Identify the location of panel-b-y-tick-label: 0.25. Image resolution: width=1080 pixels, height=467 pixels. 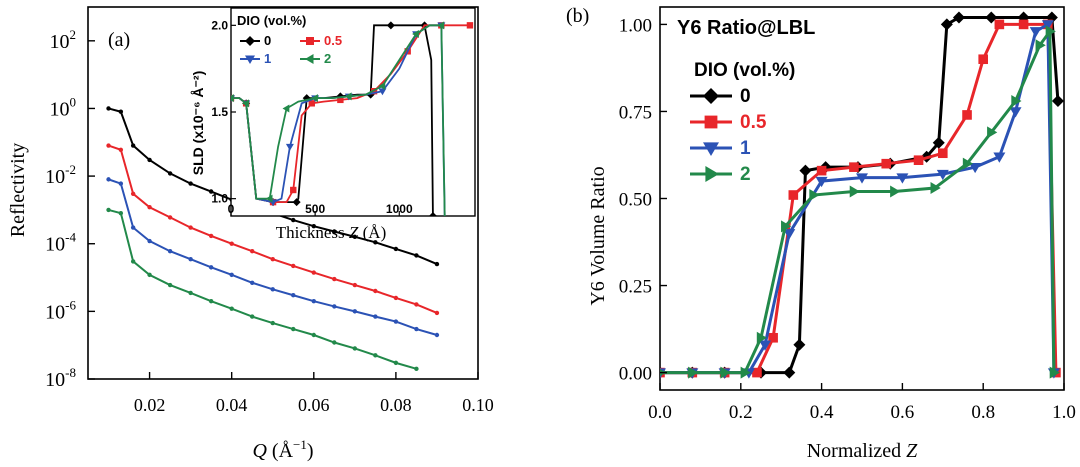
(635, 287).